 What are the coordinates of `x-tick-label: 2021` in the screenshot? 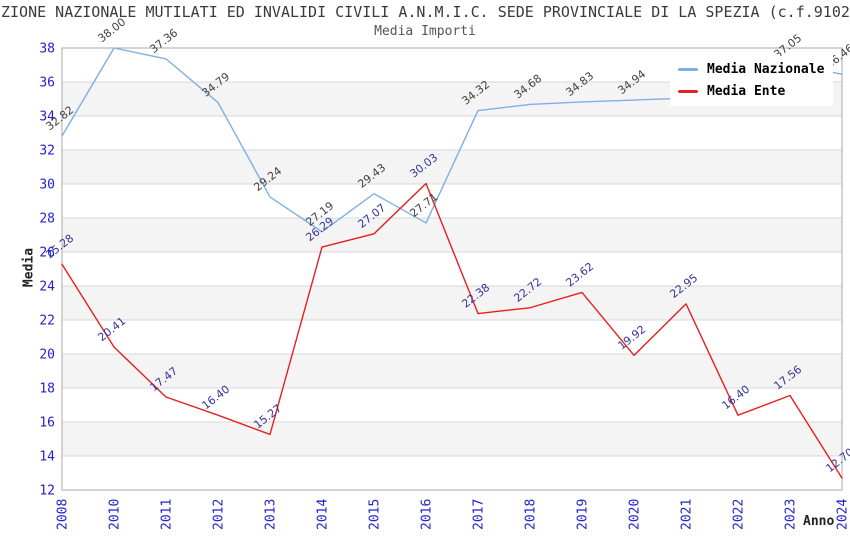 It's located at (687, 514).